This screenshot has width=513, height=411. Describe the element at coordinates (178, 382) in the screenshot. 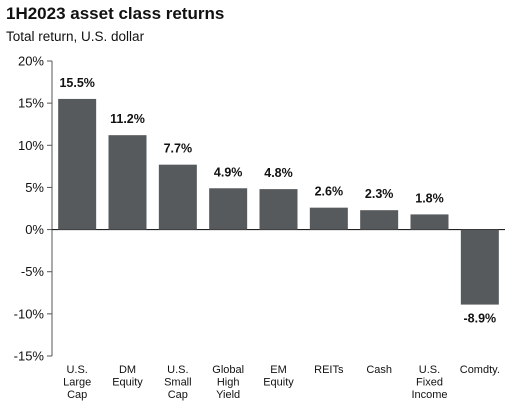

I see `x-tick-label: U.S. Small Cap` at that location.